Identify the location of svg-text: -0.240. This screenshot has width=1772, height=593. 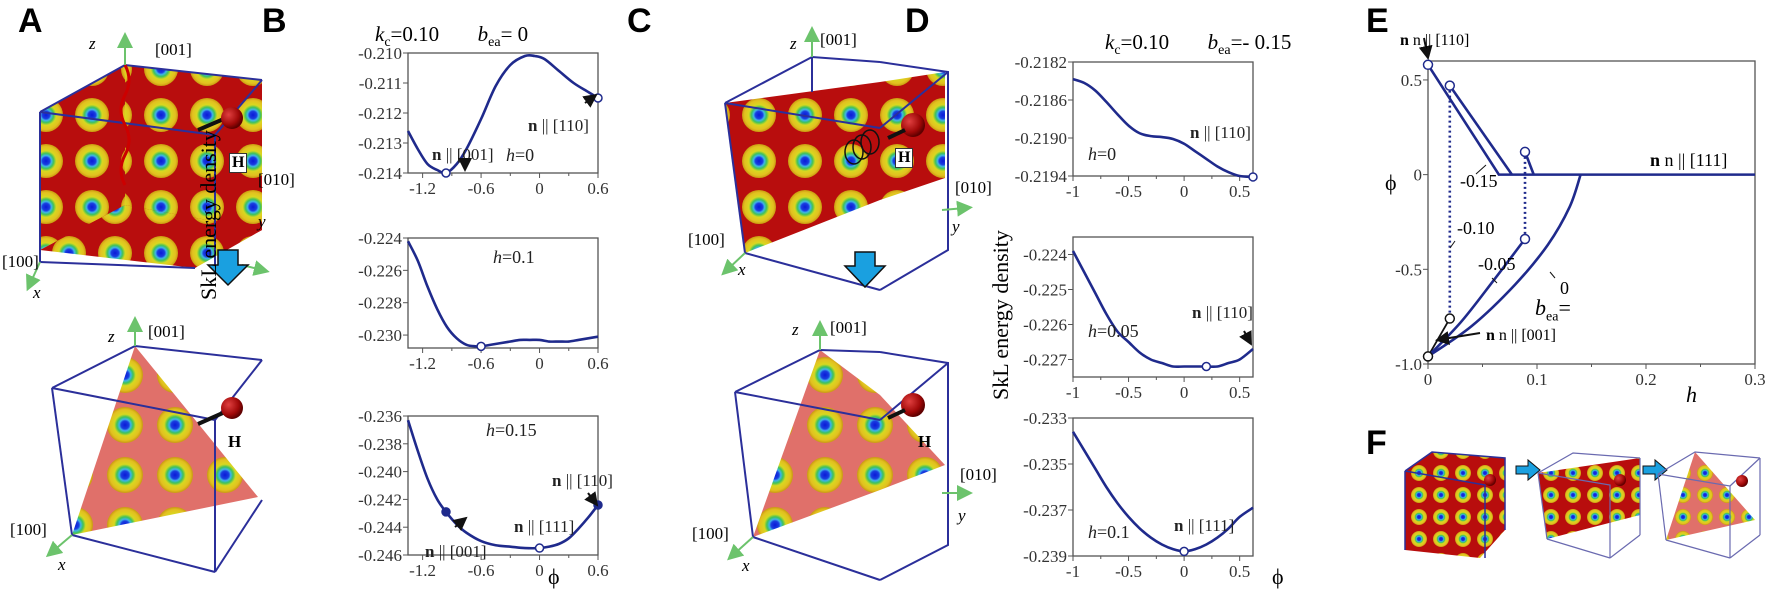
(380, 472).